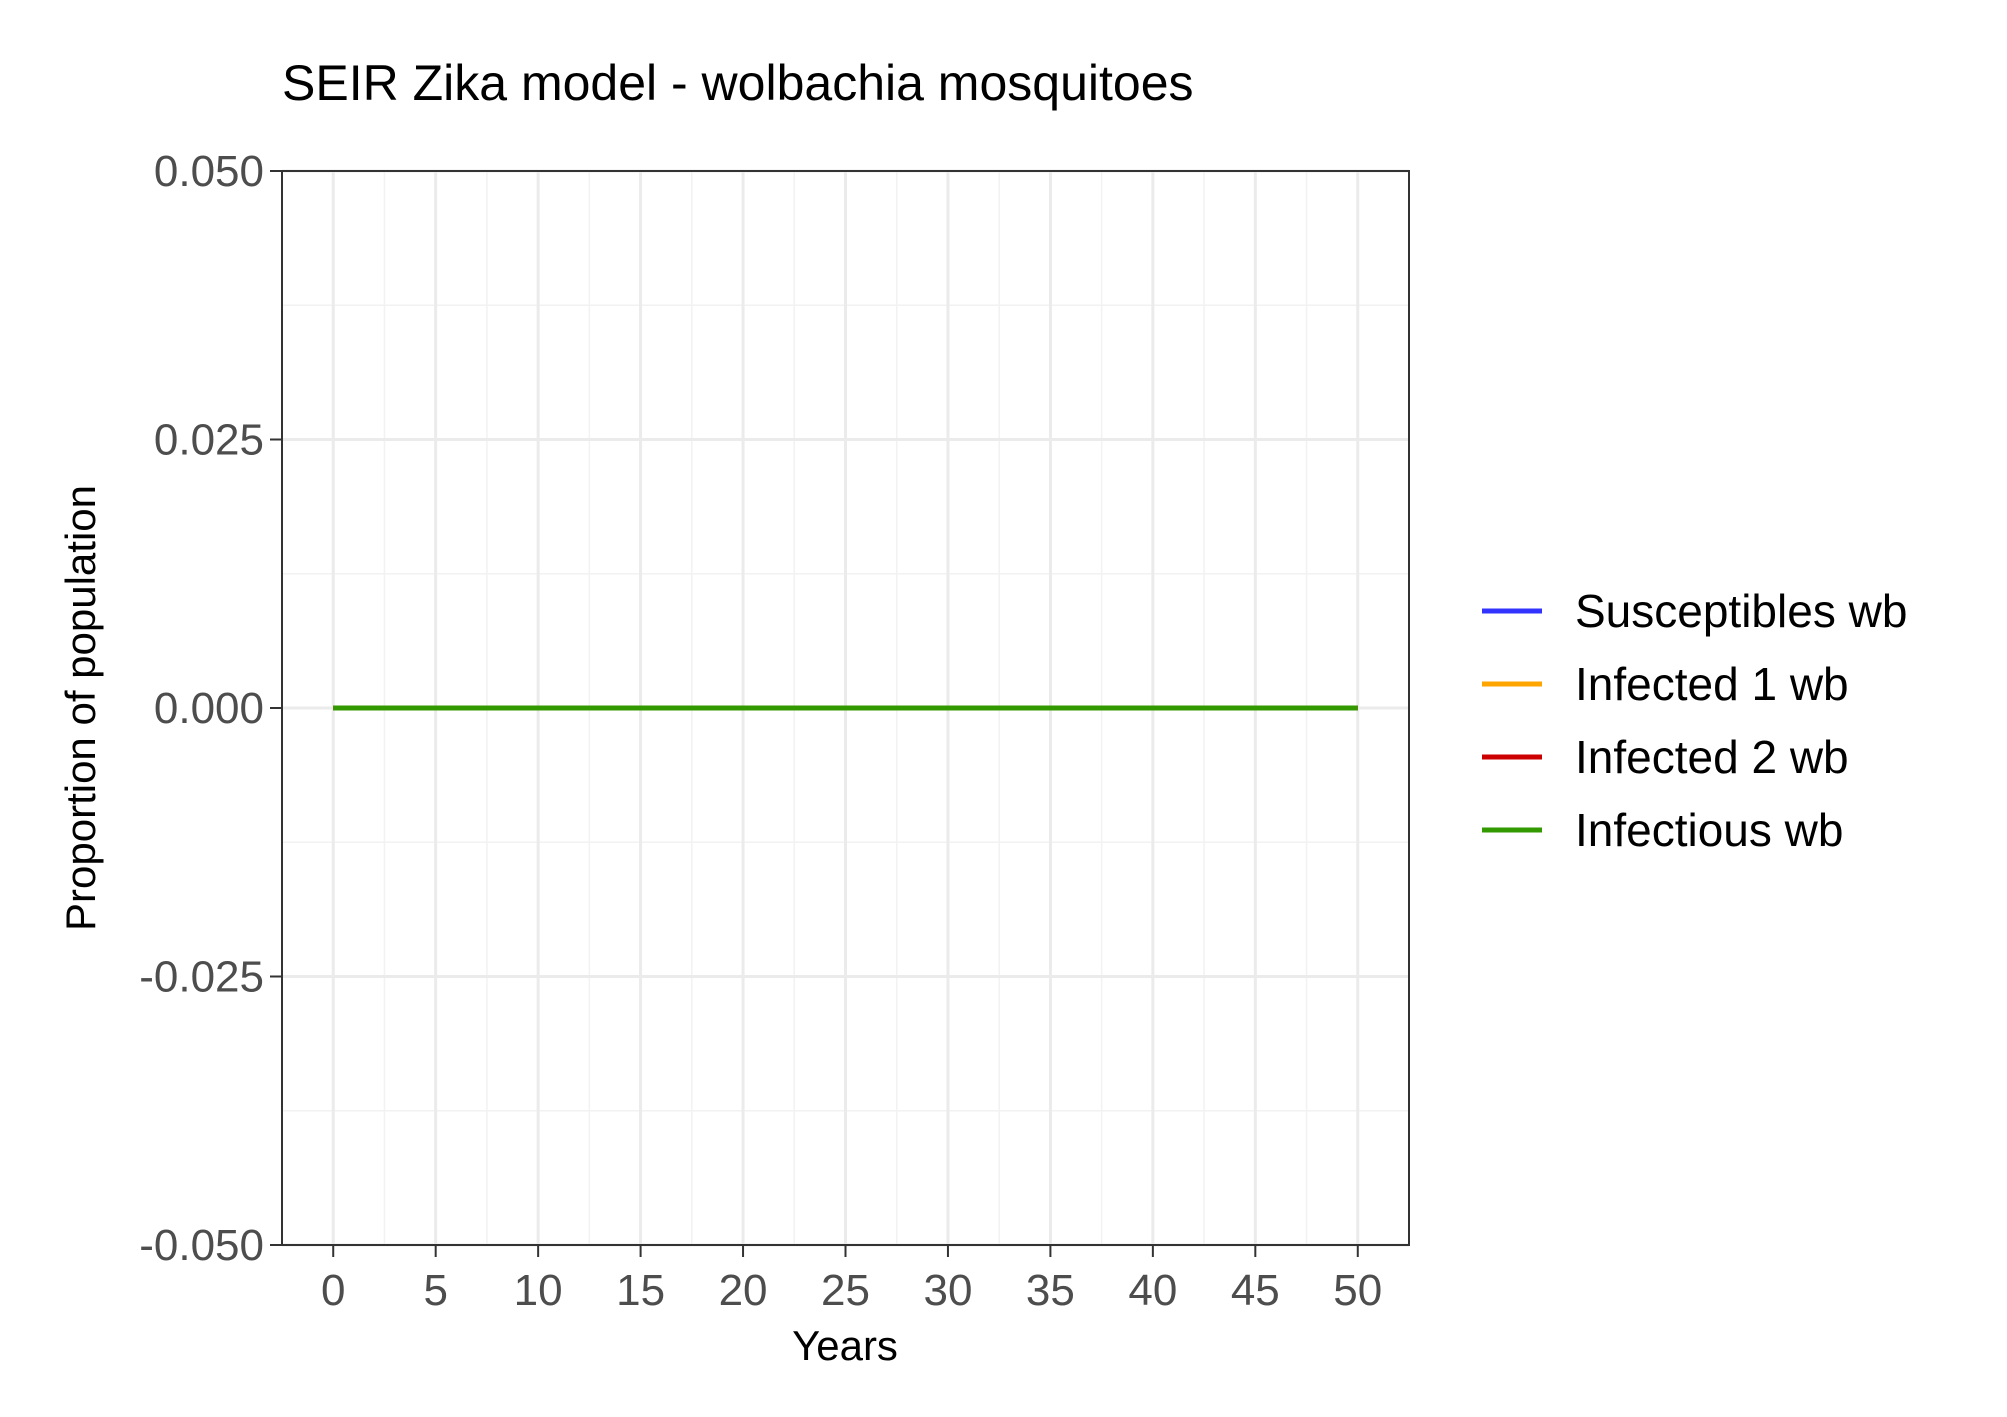  What do you see at coordinates (538, 1290) in the screenshot?
I see `x-tick-label: 10` at bounding box center [538, 1290].